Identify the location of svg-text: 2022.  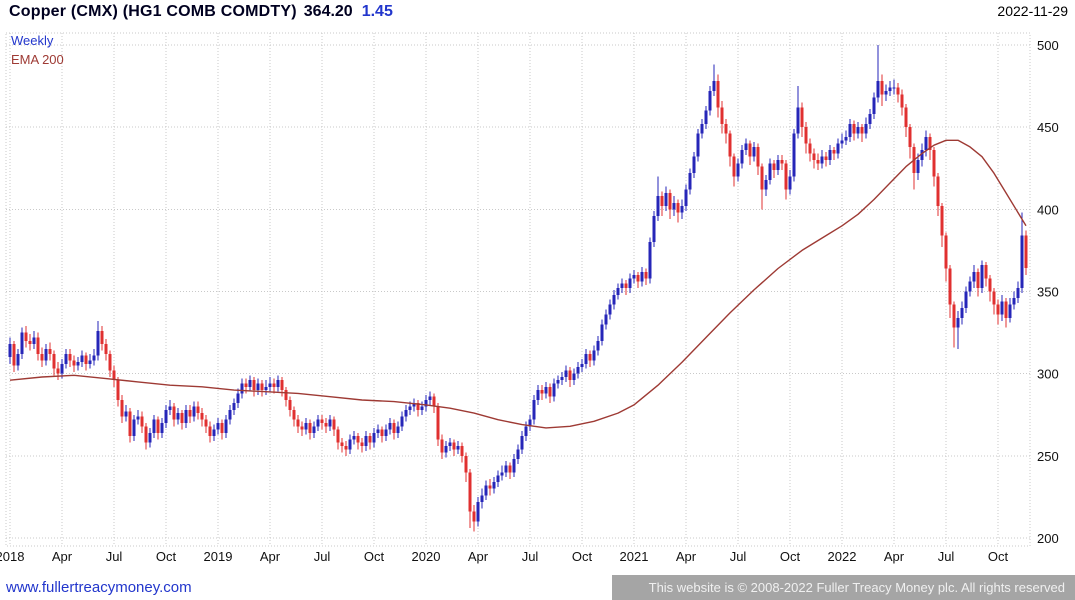
(842, 556).